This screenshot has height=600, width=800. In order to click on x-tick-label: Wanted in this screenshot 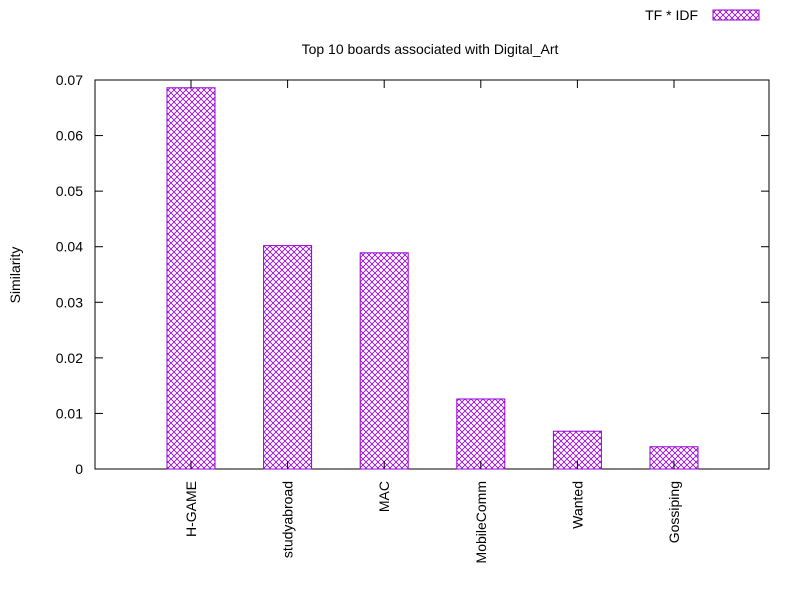, I will do `click(577, 505)`.